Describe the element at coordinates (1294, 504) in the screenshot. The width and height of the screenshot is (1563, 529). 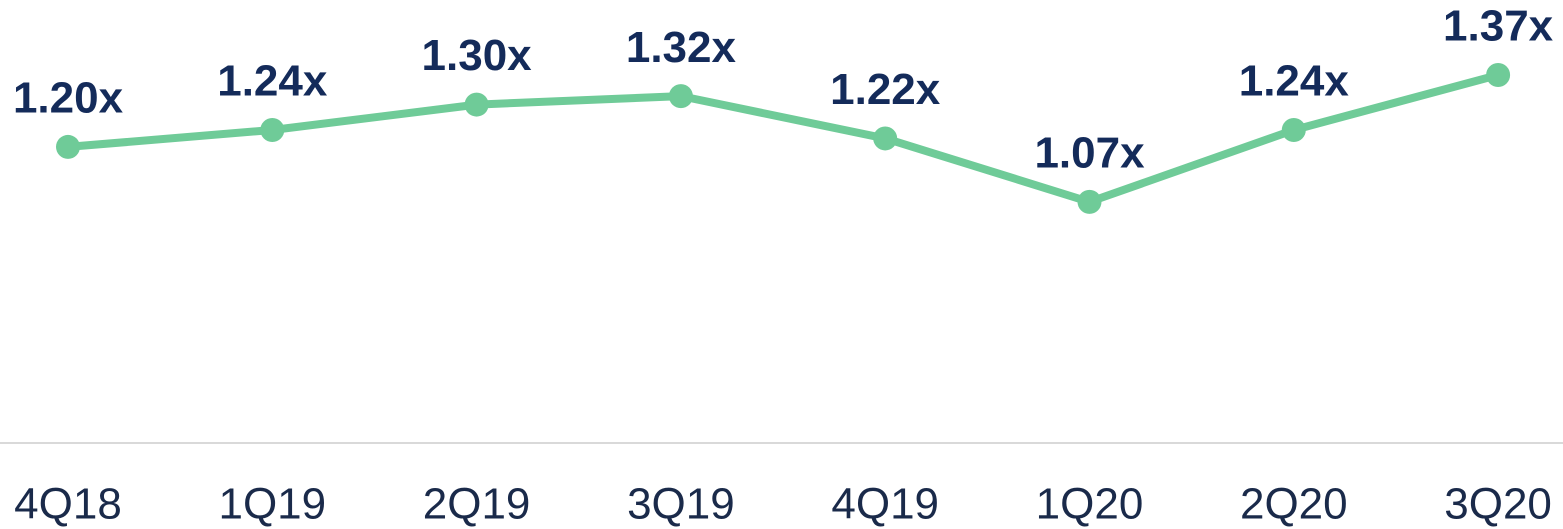
I see `x-tick-label: 2Q20` at that location.